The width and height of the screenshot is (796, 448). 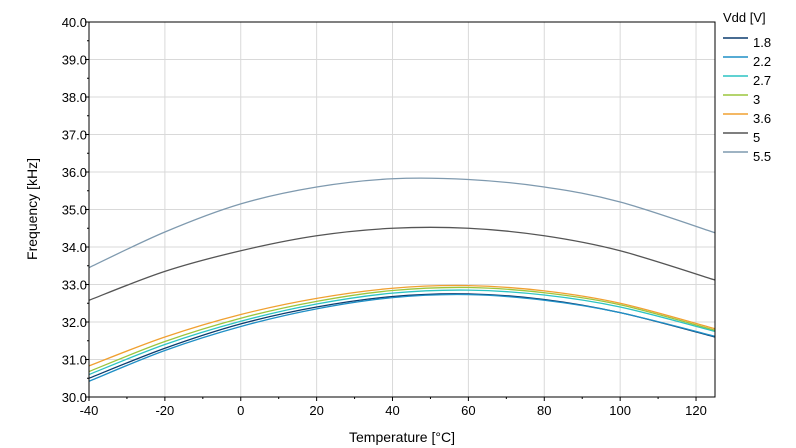 I want to click on x-tick-label: -40, so click(x=89, y=410).